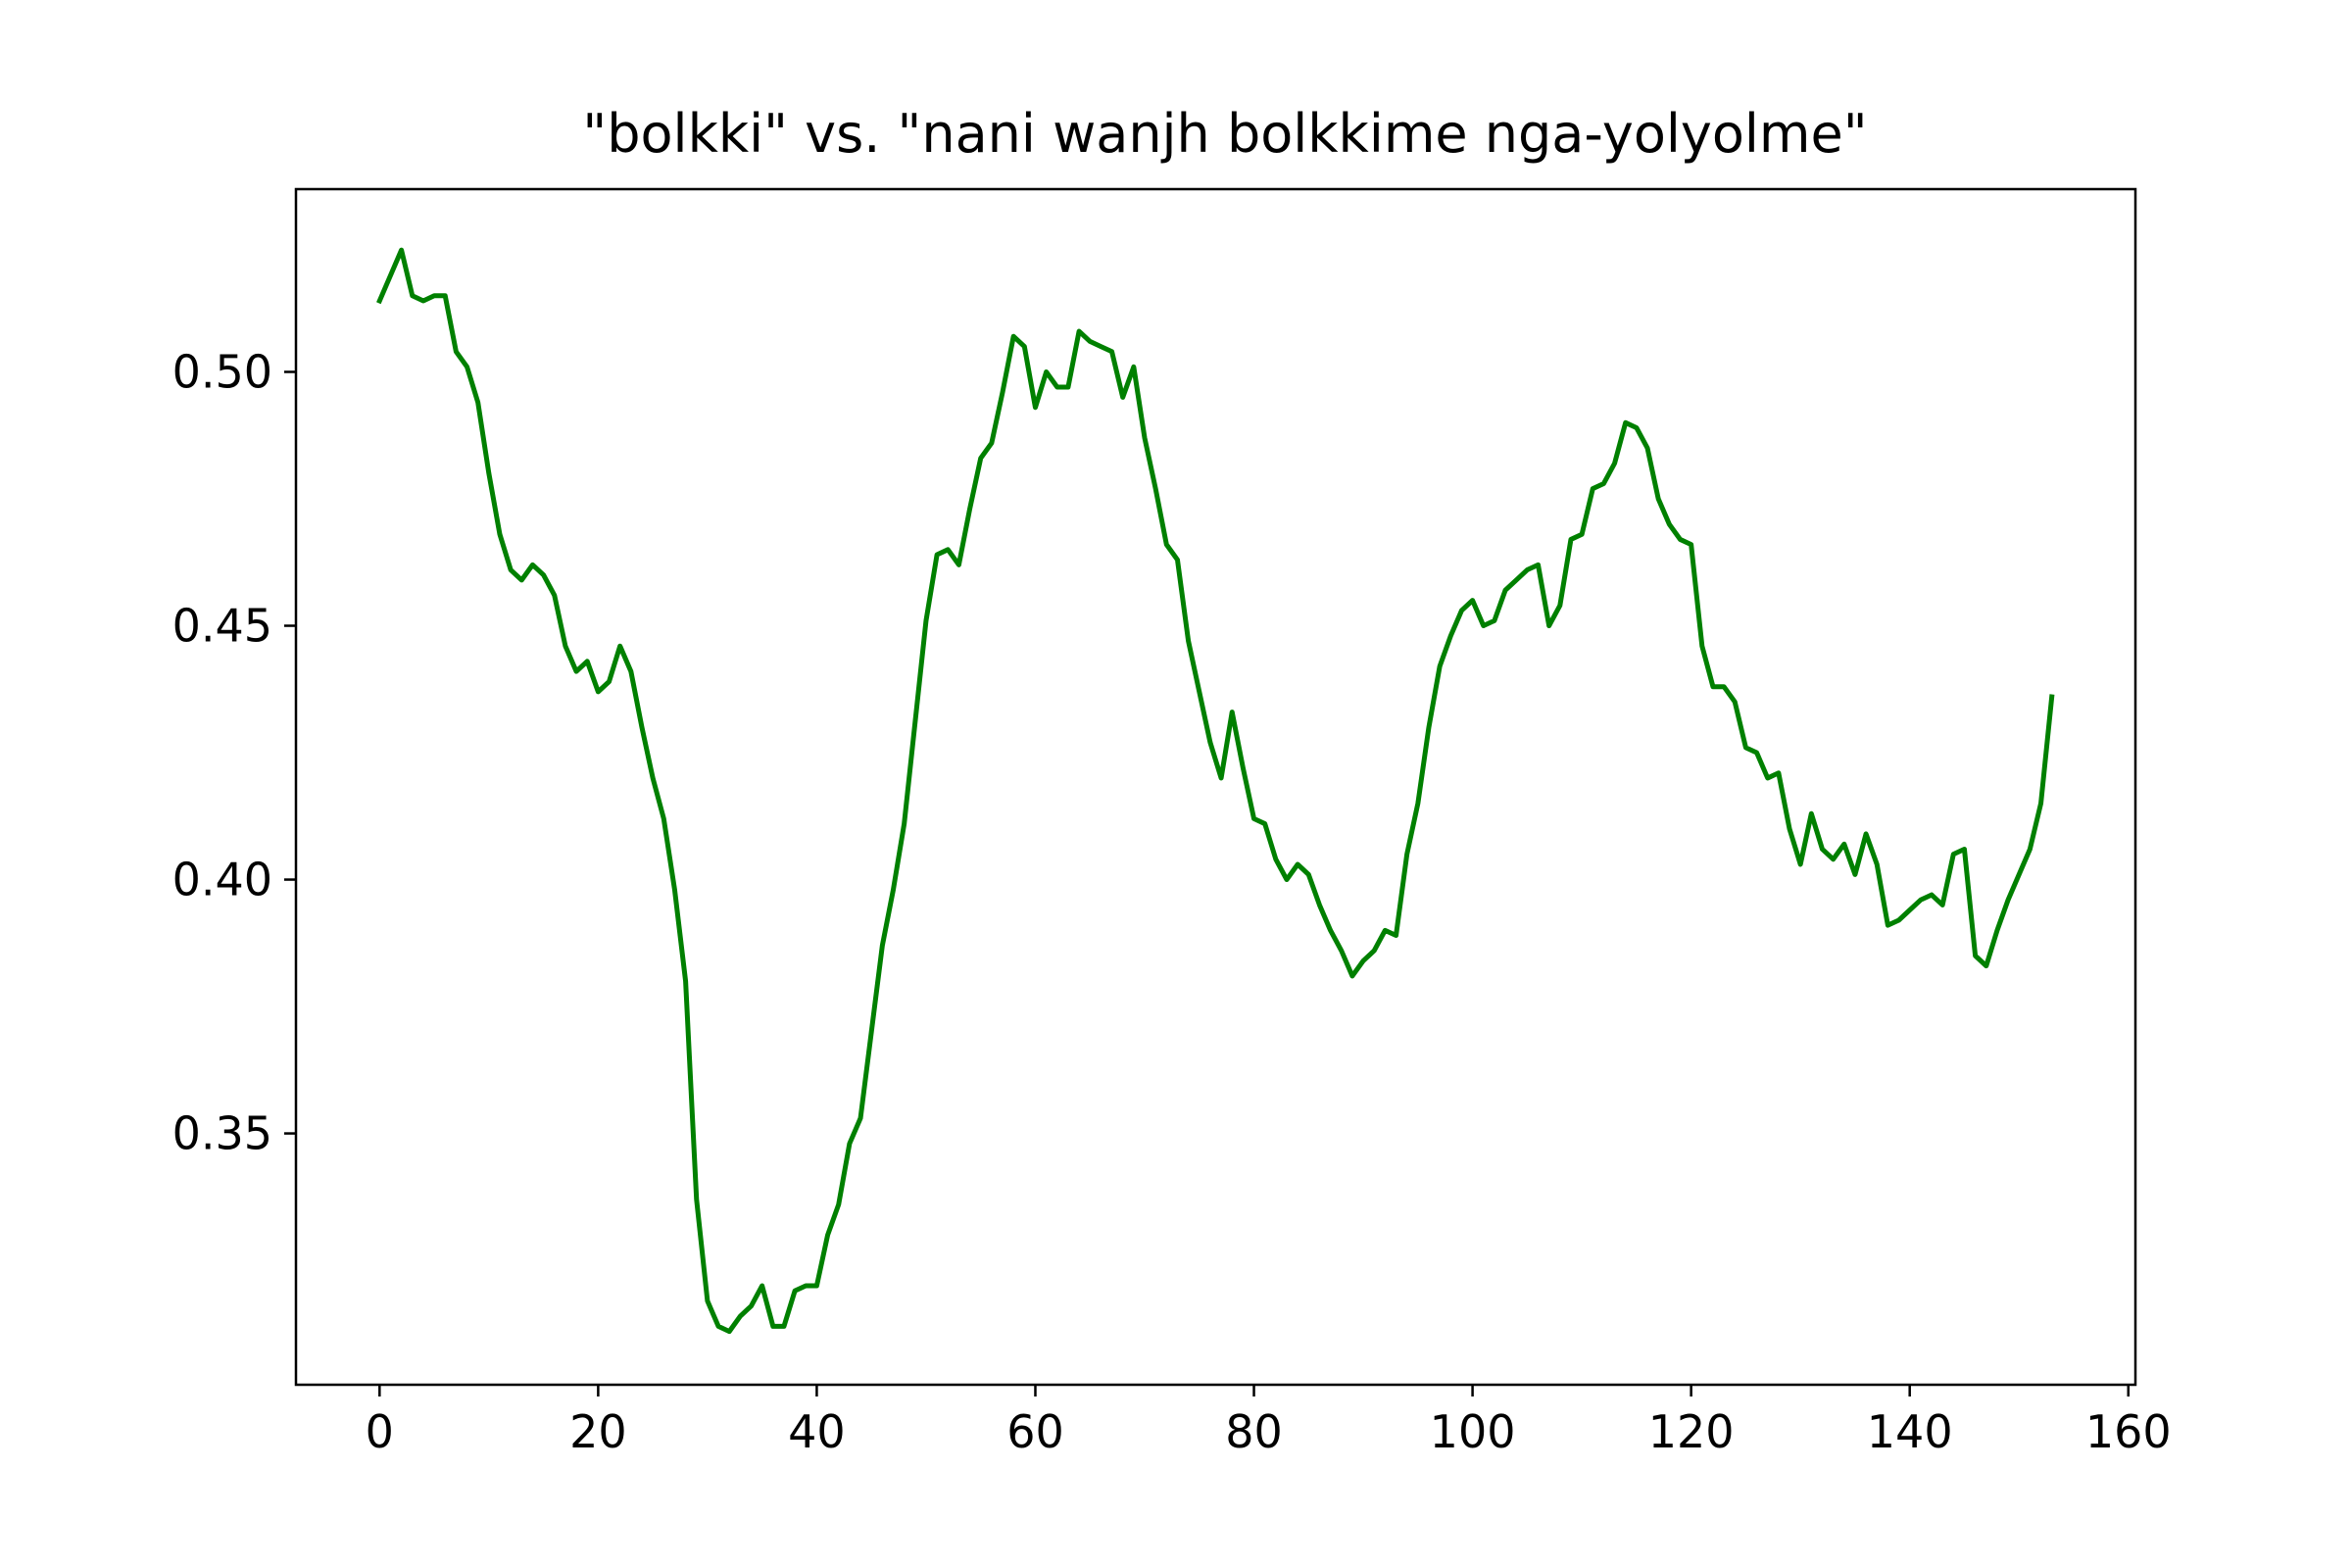 This screenshot has width=2352, height=1568. What do you see at coordinates (2128, 1431) in the screenshot?
I see `x-tick-label: 160` at bounding box center [2128, 1431].